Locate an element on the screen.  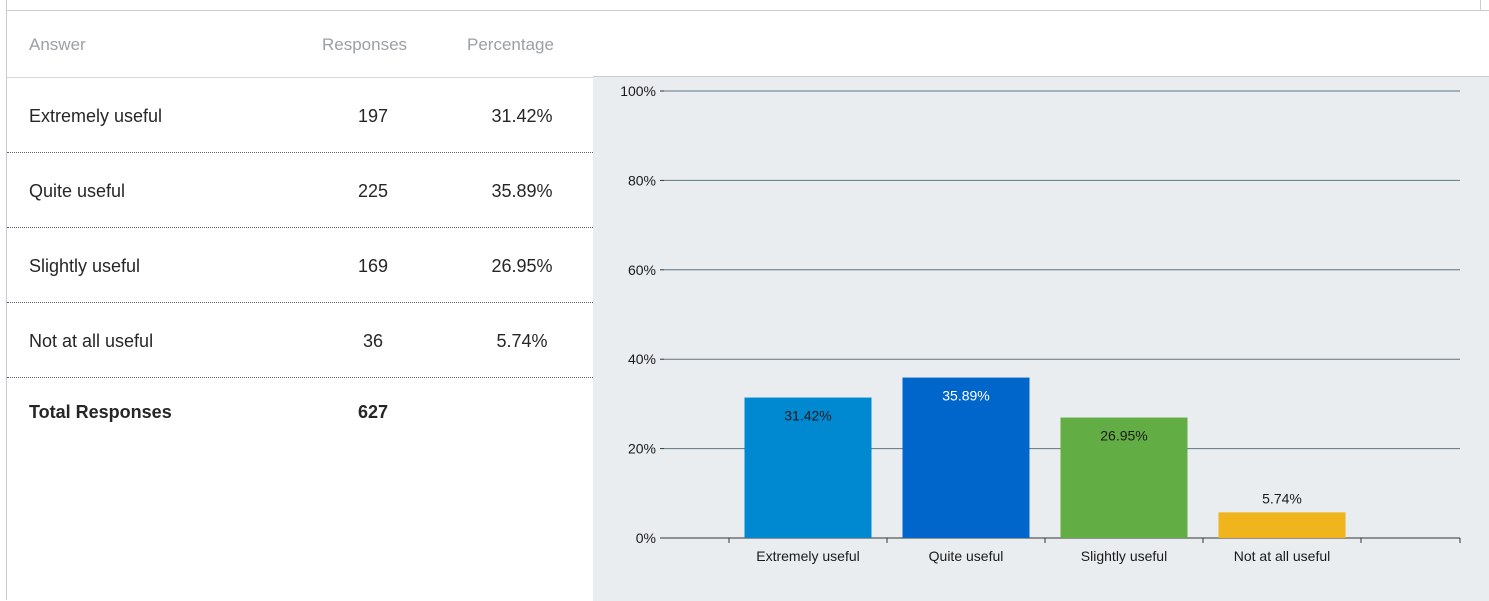
x-tick-label: Not at all useful is located at coordinates (1282, 556).